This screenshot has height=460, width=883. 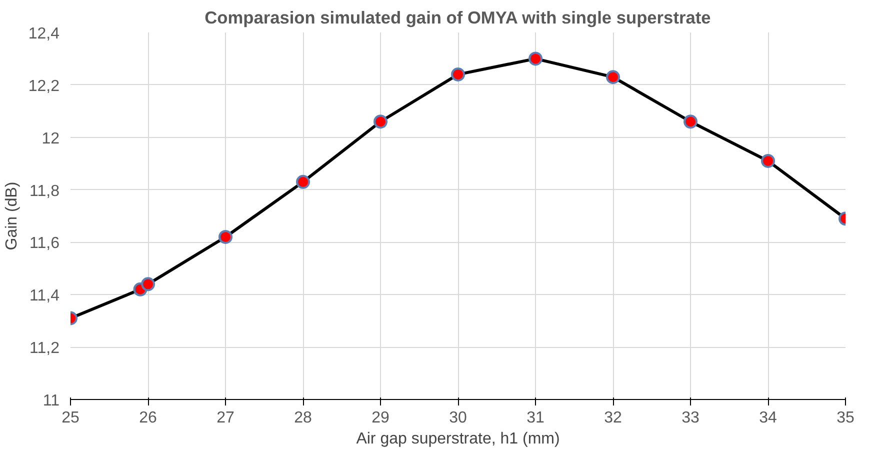 What do you see at coordinates (768, 418) in the screenshot?
I see `x-tick-label: 34` at bounding box center [768, 418].